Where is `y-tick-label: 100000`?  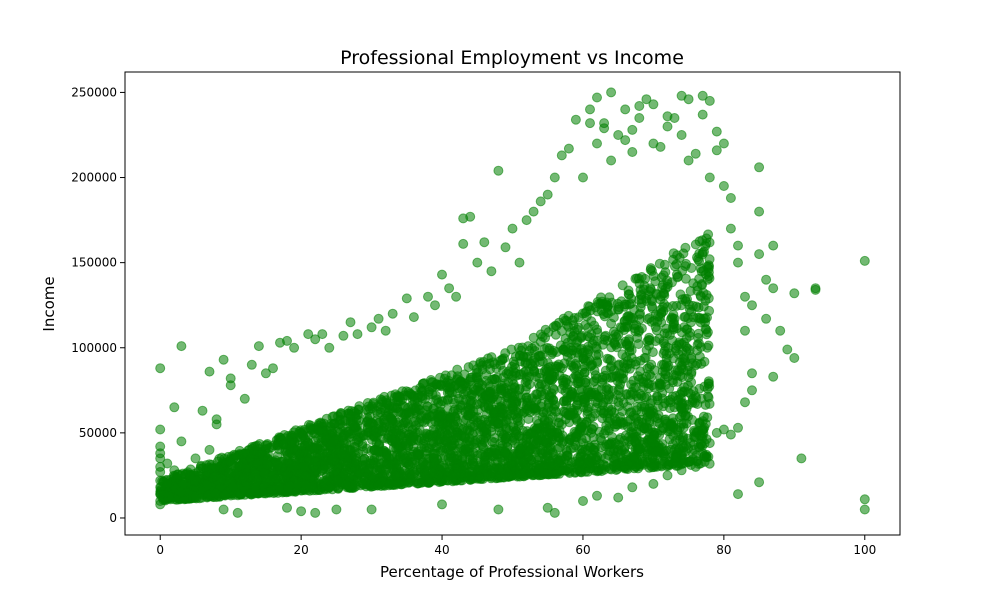
y-tick-label: 100000 is located at coordinates (94, 348).